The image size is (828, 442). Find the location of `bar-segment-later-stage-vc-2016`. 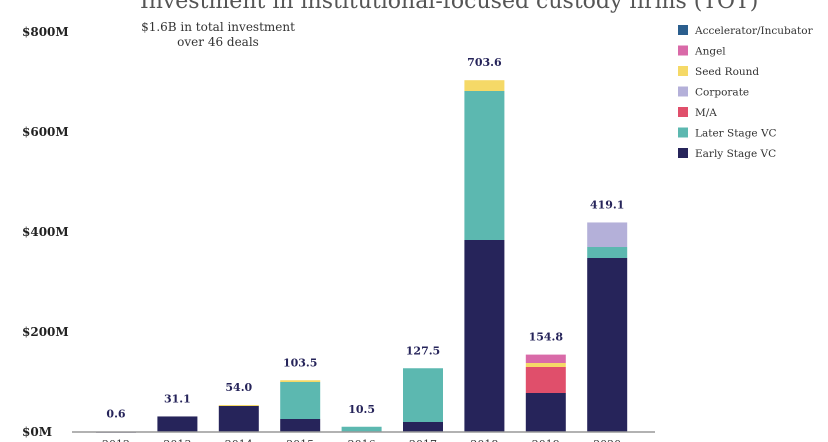

bar-segment-later-stage-vc-2016 is located at coordinates (361, 429).